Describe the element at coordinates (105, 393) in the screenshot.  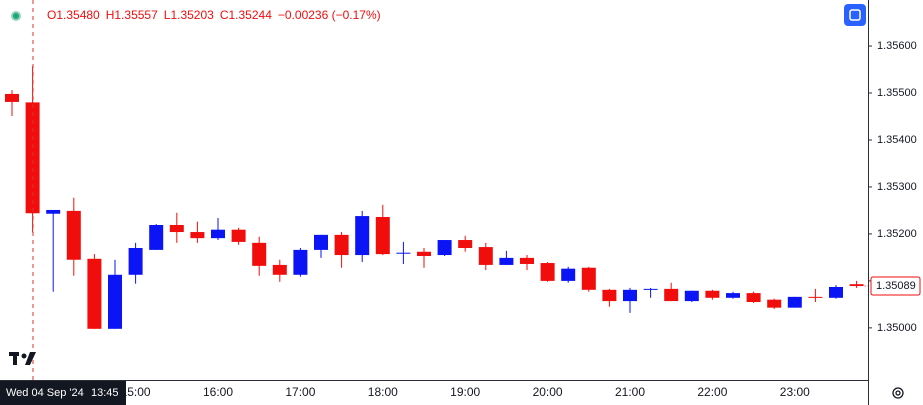
I see `cursor-time: 13:45` at that location.